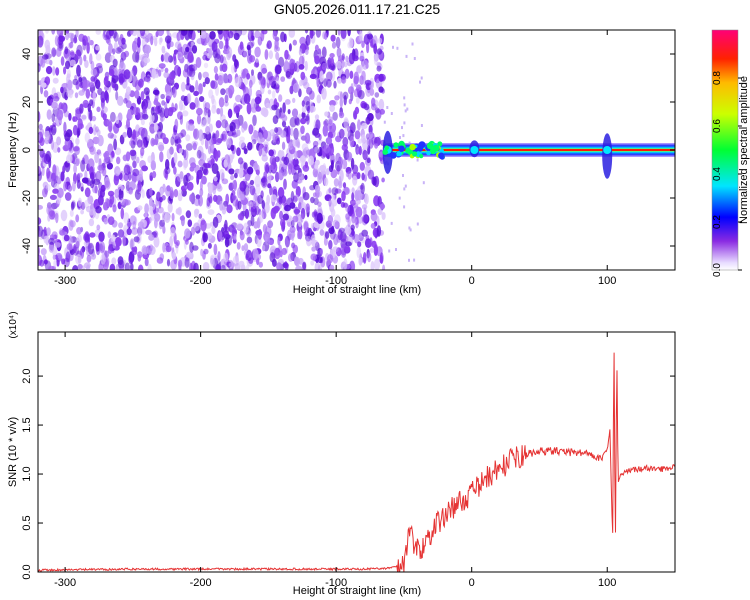 The width and height of the screenshot is (750, 600). What do you see at coordinates (27, 150) in the screenshot?
I see `y-tick-label: 0` at bounding box center [27, 150].